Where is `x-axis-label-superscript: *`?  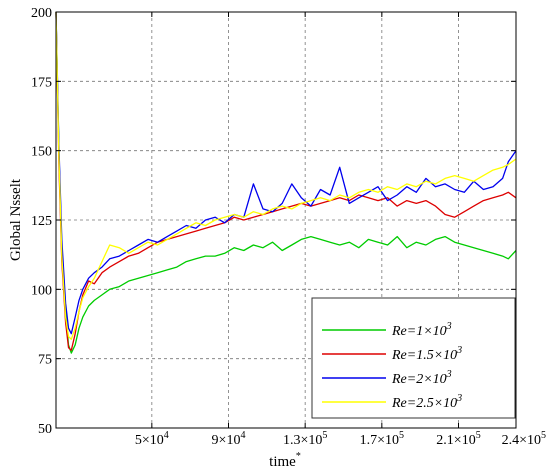
x-axis-label-superscript: * is located at coordinates (298, 456).